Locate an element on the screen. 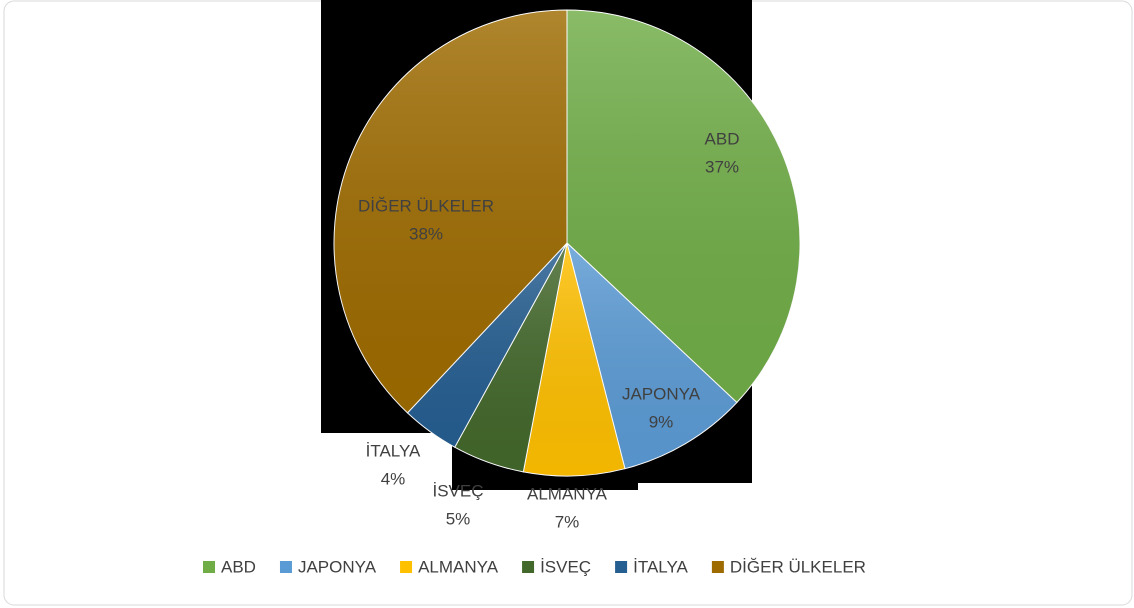 The image size is (1134, 608). data-label-name: ABD is located at coordinates (722, 138).